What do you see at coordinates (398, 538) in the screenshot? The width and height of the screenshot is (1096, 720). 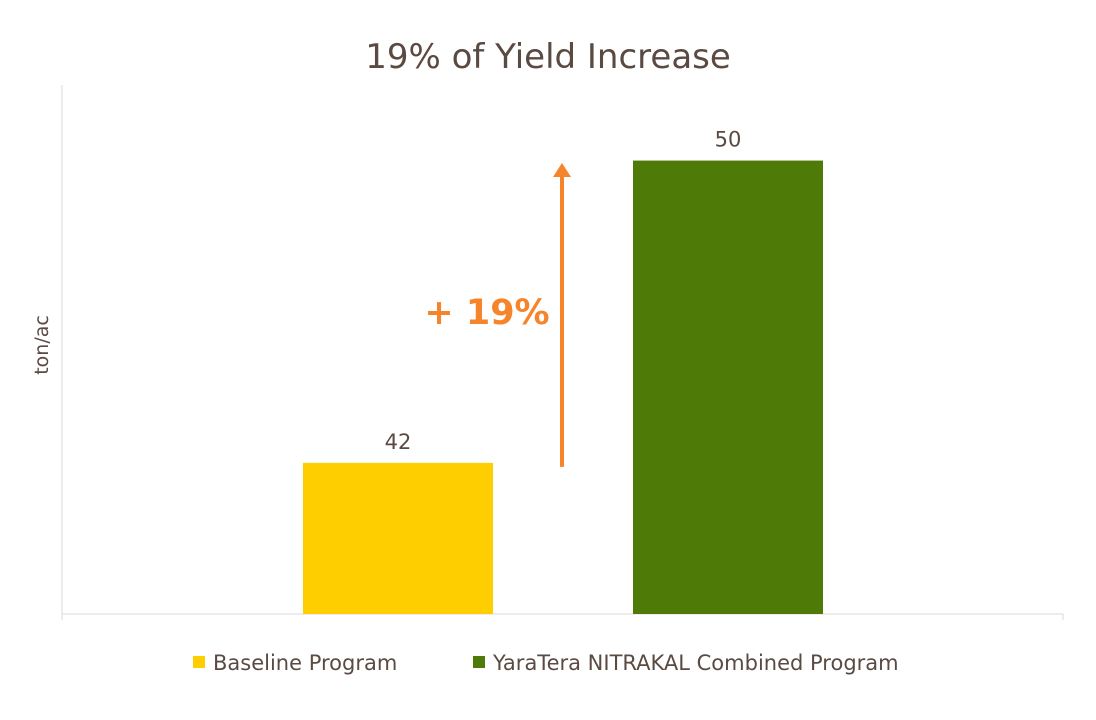 I see `bar-baseline` at bounding box center [398, 538].